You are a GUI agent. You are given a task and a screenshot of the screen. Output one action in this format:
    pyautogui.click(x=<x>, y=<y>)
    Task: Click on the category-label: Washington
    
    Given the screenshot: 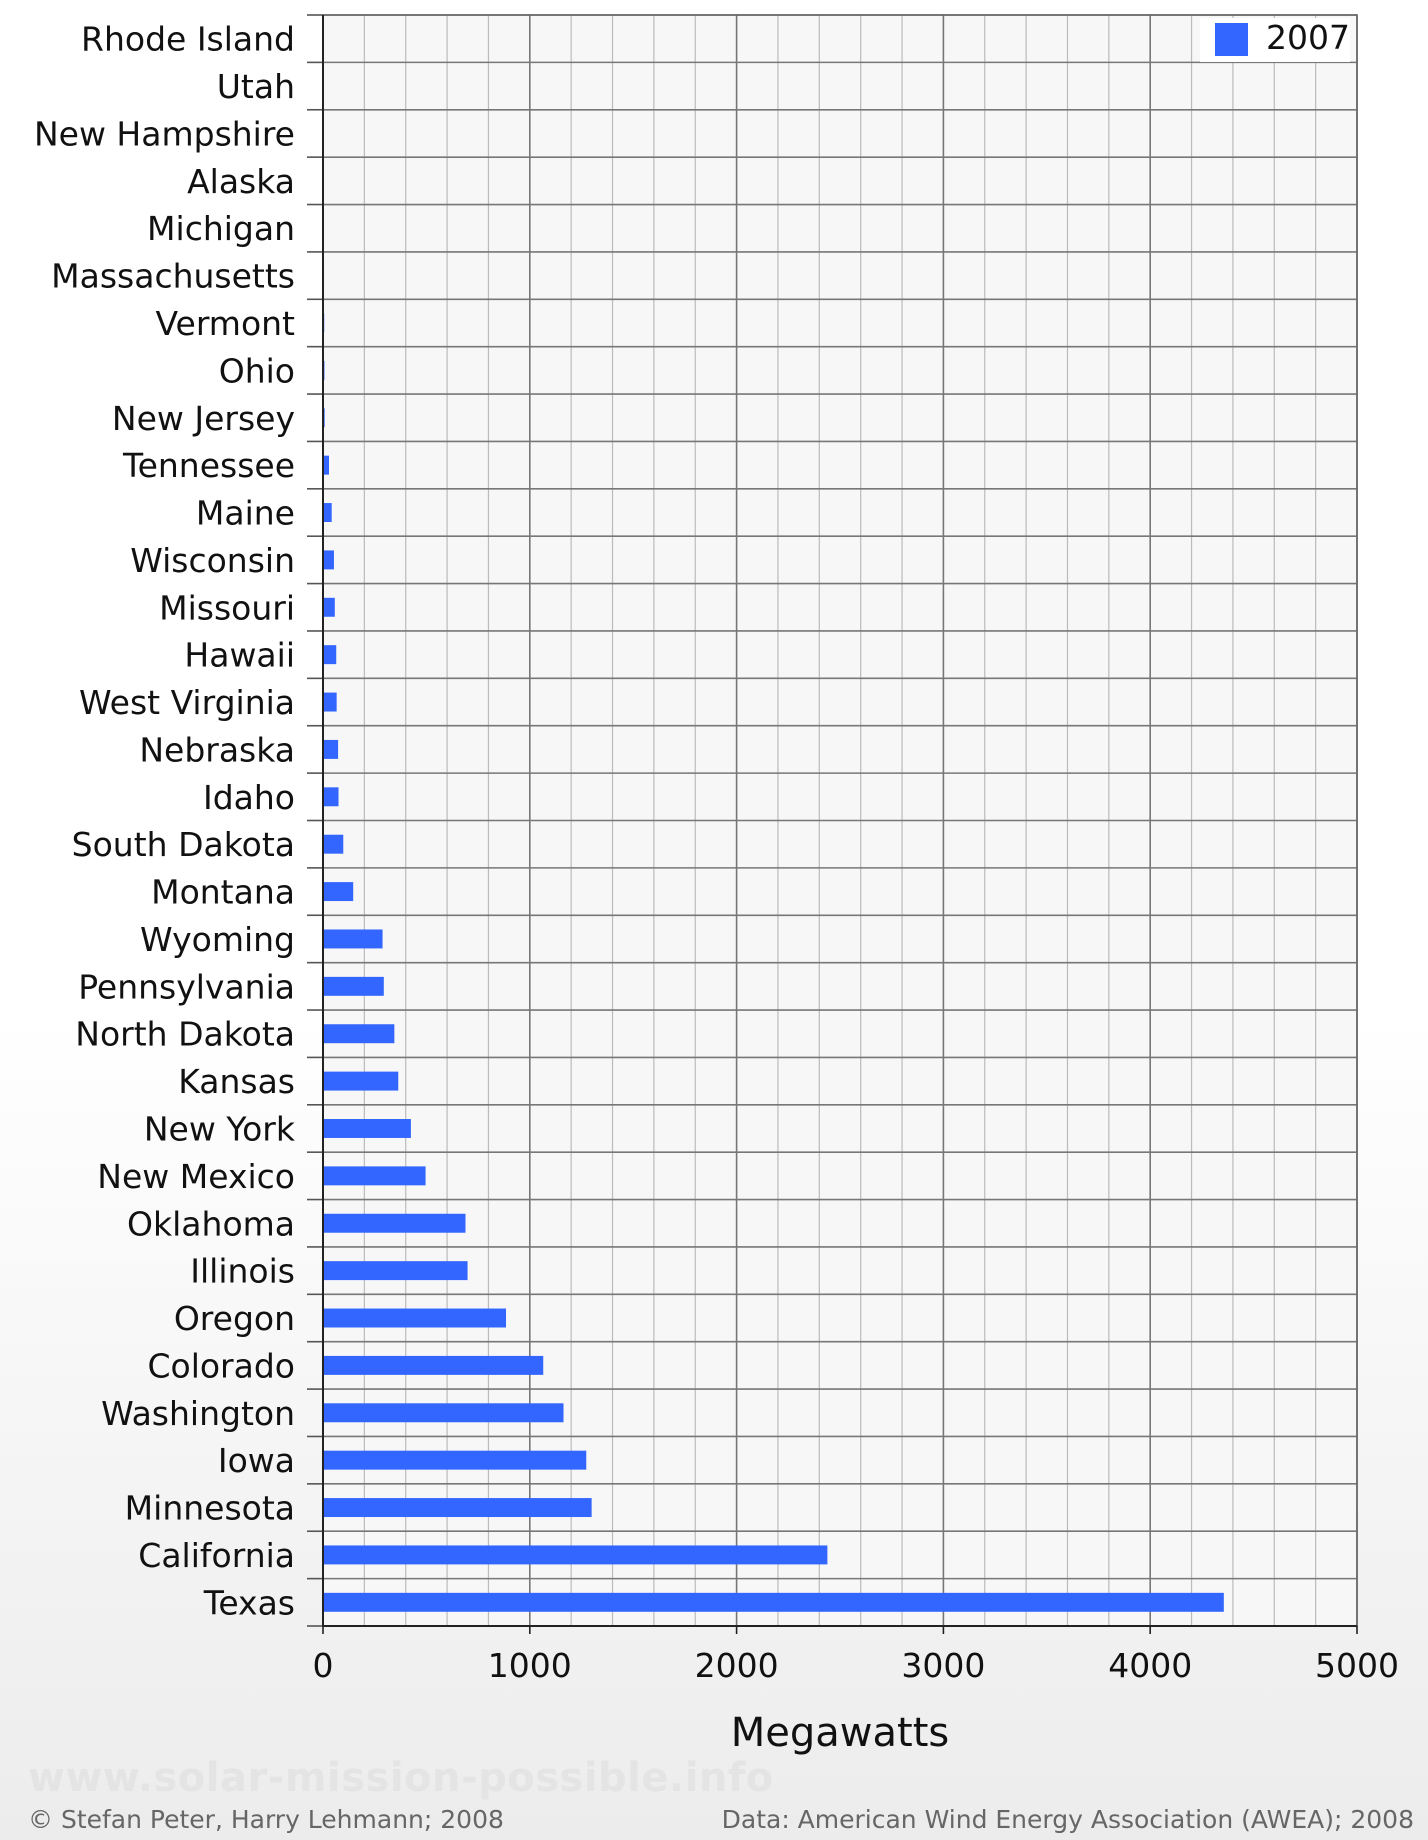 What is the action you would take?
    pyautogui.click(x=198, y=1413)
    